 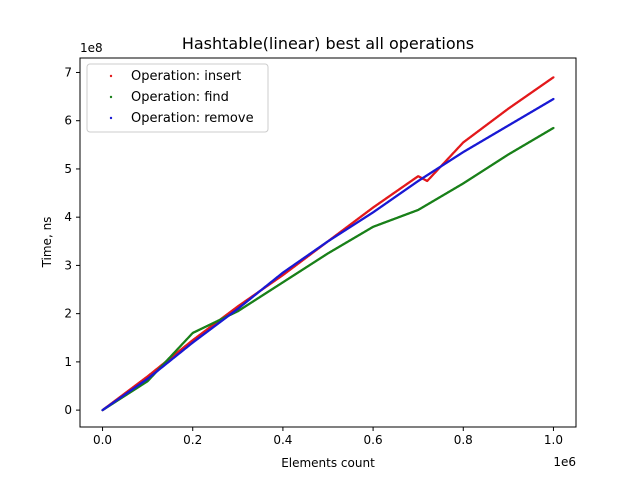 What do you see at coordinates (47, 243) in the screenshot?
I see `y-axis-label: Time, ns` at bounding box center [47, 243].